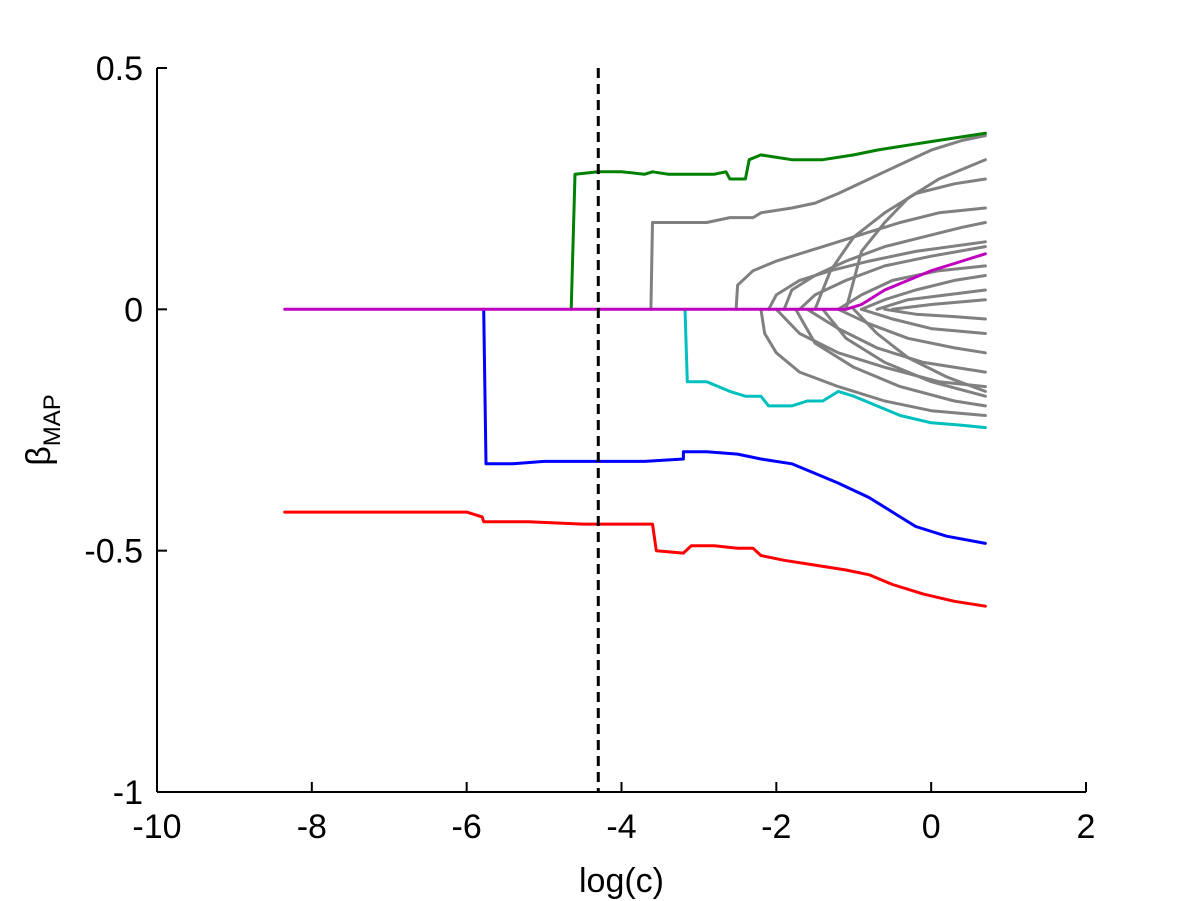 This screenshot has width=1200, height=901. What do you see at coordinates (776, 827) in the screenshot?
I see `x-tick-label: -2` at bounding box center [776, 827].